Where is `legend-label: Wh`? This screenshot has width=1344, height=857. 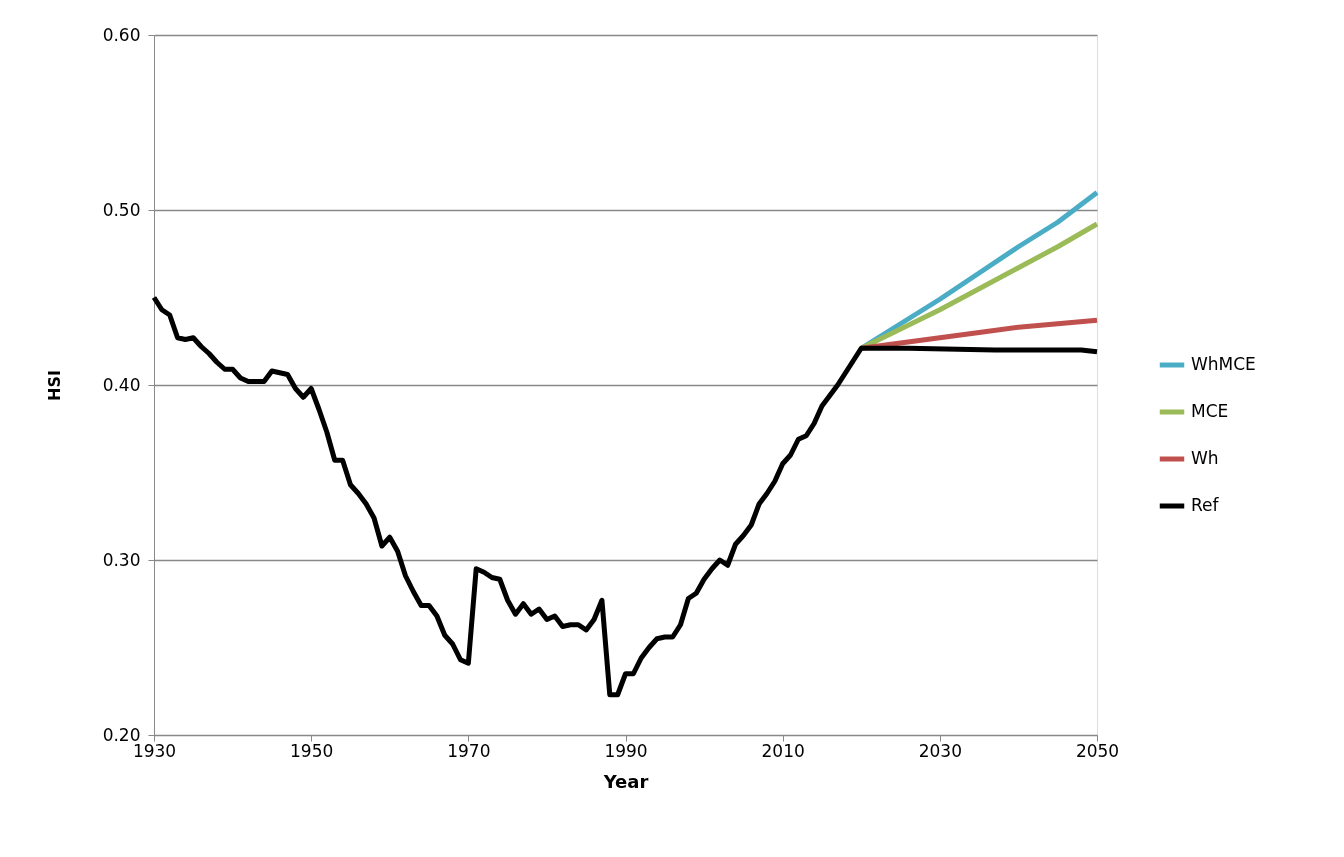
legend-label: Wh is located at coordinates (1205, 458).